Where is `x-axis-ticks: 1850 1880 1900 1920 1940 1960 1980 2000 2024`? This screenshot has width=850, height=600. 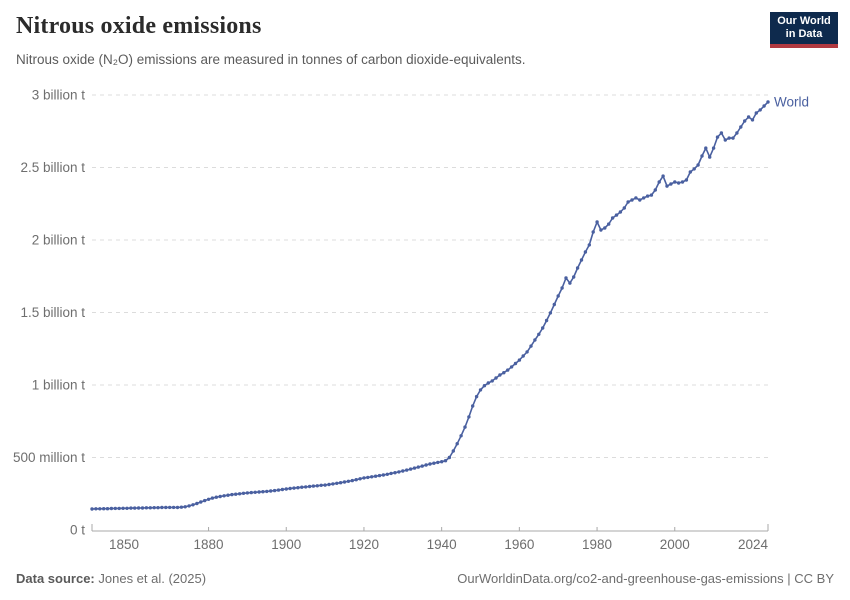 x-axis-ticks: 1850 1880 1900 1920 1940 1960 1980 2000 2024 is located at coordinates (430, 538).